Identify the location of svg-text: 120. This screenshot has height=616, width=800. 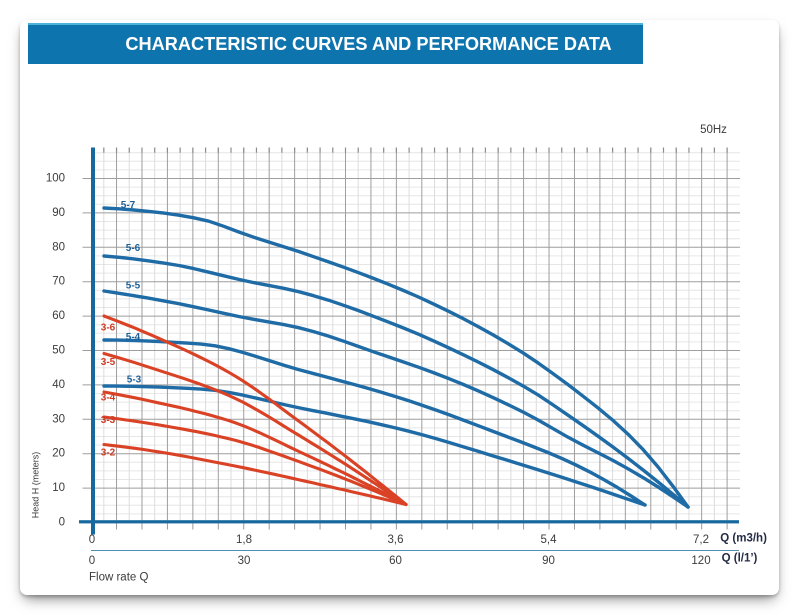
(700, 561).